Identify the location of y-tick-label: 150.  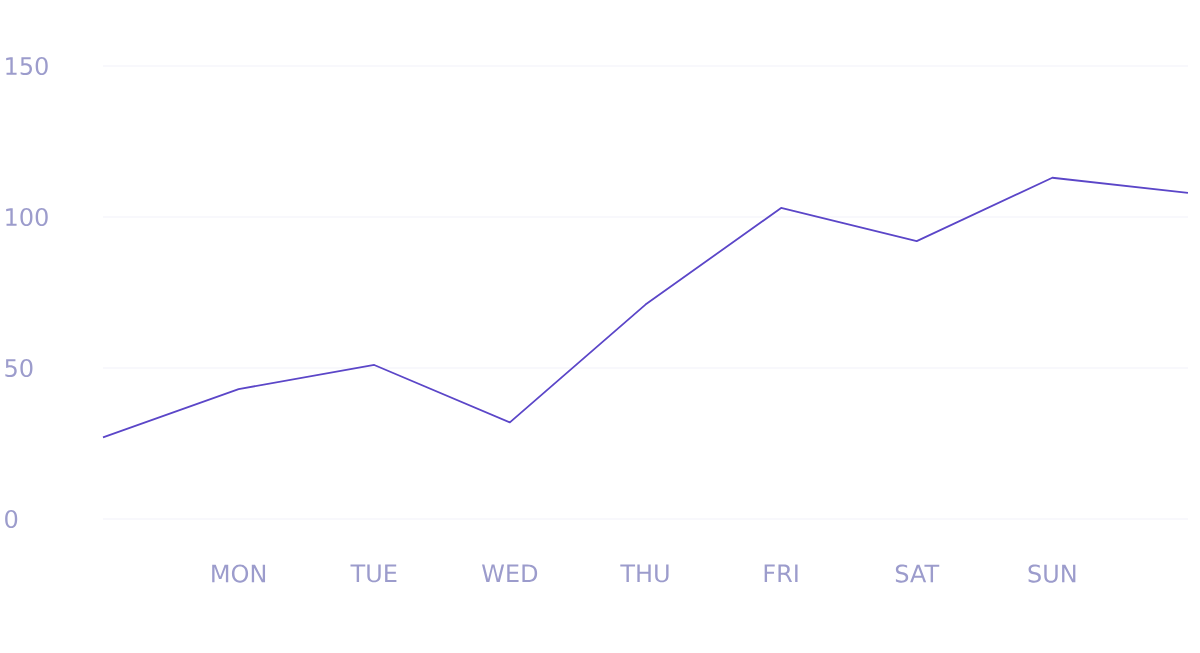
(27, 66).